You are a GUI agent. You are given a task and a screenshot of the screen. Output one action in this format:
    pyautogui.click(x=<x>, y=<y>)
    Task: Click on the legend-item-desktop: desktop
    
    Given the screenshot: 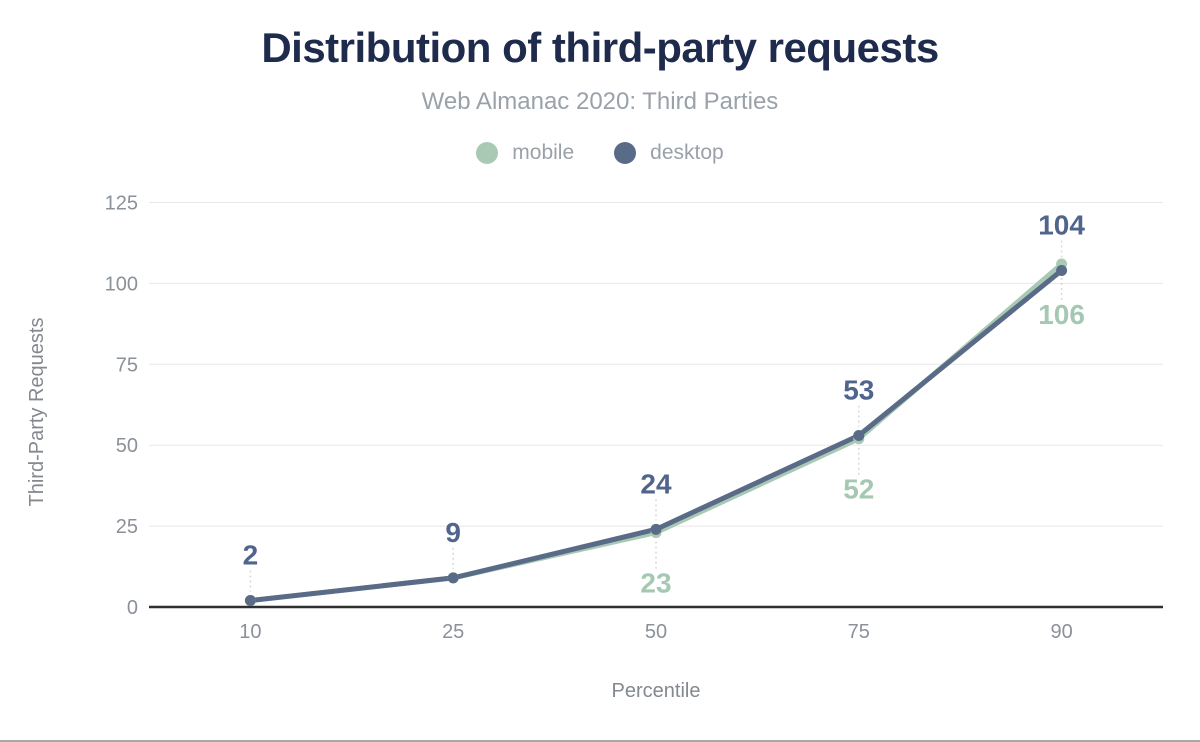 What is the action you would take?
    pyautogui.click(x=669, y=153)
    